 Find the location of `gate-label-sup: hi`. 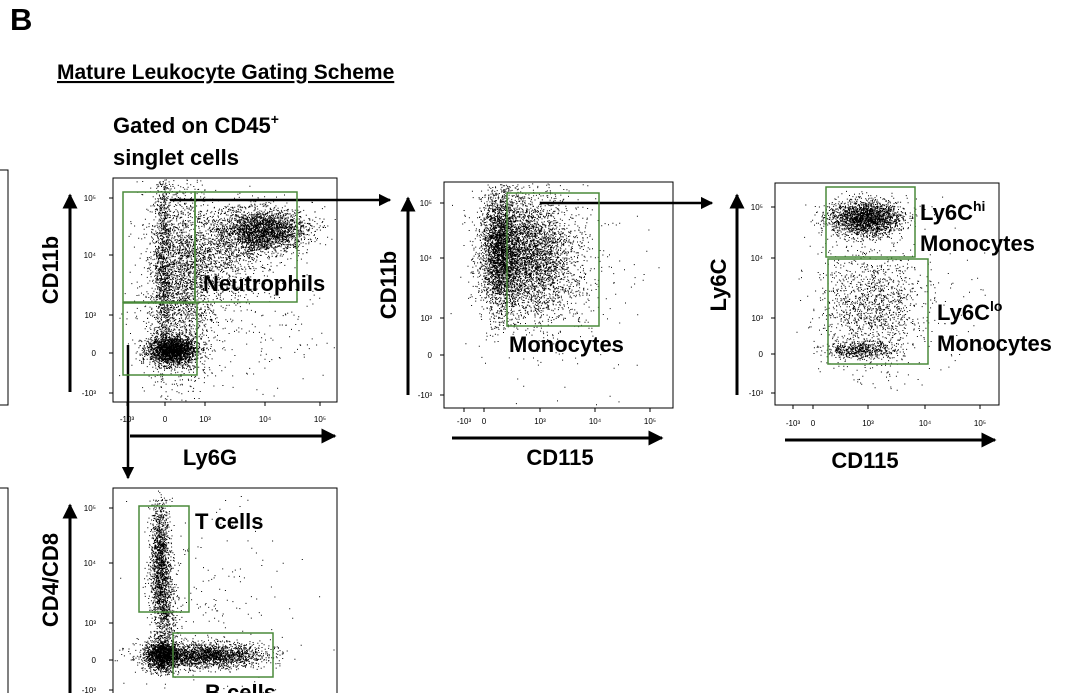

gate-label-sup: hi is located at coordinates (979, 206).